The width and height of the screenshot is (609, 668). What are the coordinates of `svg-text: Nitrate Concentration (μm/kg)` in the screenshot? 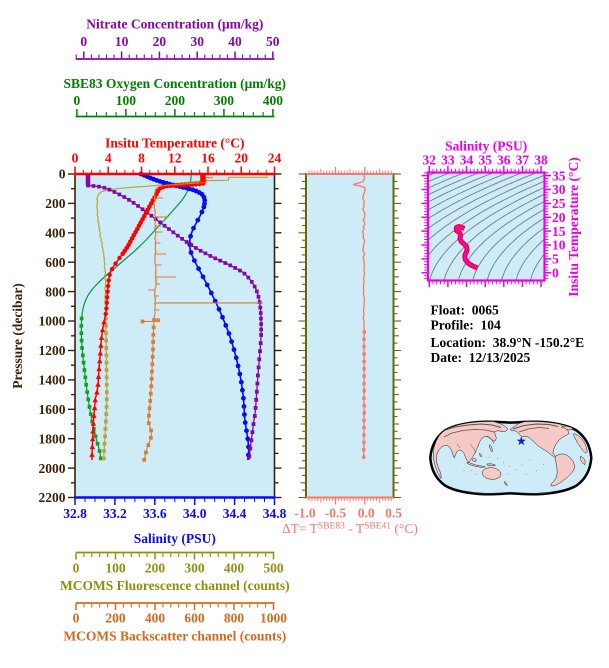 It's located at (174, 23).